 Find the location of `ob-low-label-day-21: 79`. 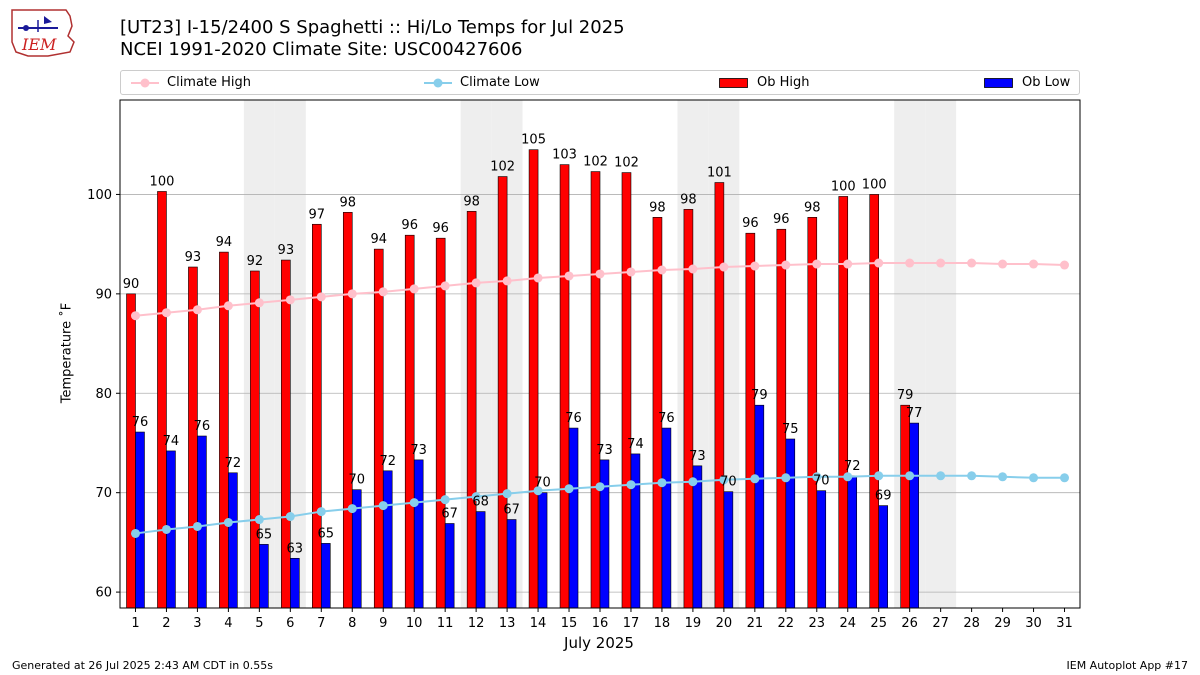

ob-low-label-day-21: 79 is located at coordinates (759, 395).